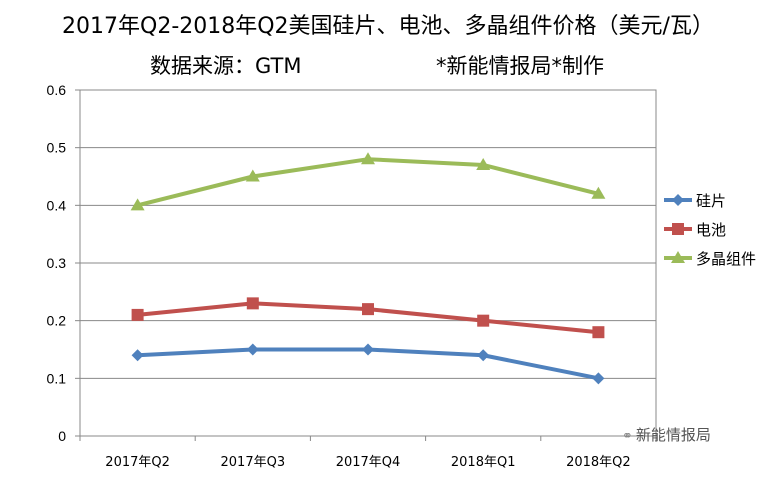 Image resolution: width=776 pixels, height=482 pixels. What do you see at coordinates (598, 462) in the screenshot?
I see `x-tick-label: 2018年Q2` at bounding box center [598, 462].